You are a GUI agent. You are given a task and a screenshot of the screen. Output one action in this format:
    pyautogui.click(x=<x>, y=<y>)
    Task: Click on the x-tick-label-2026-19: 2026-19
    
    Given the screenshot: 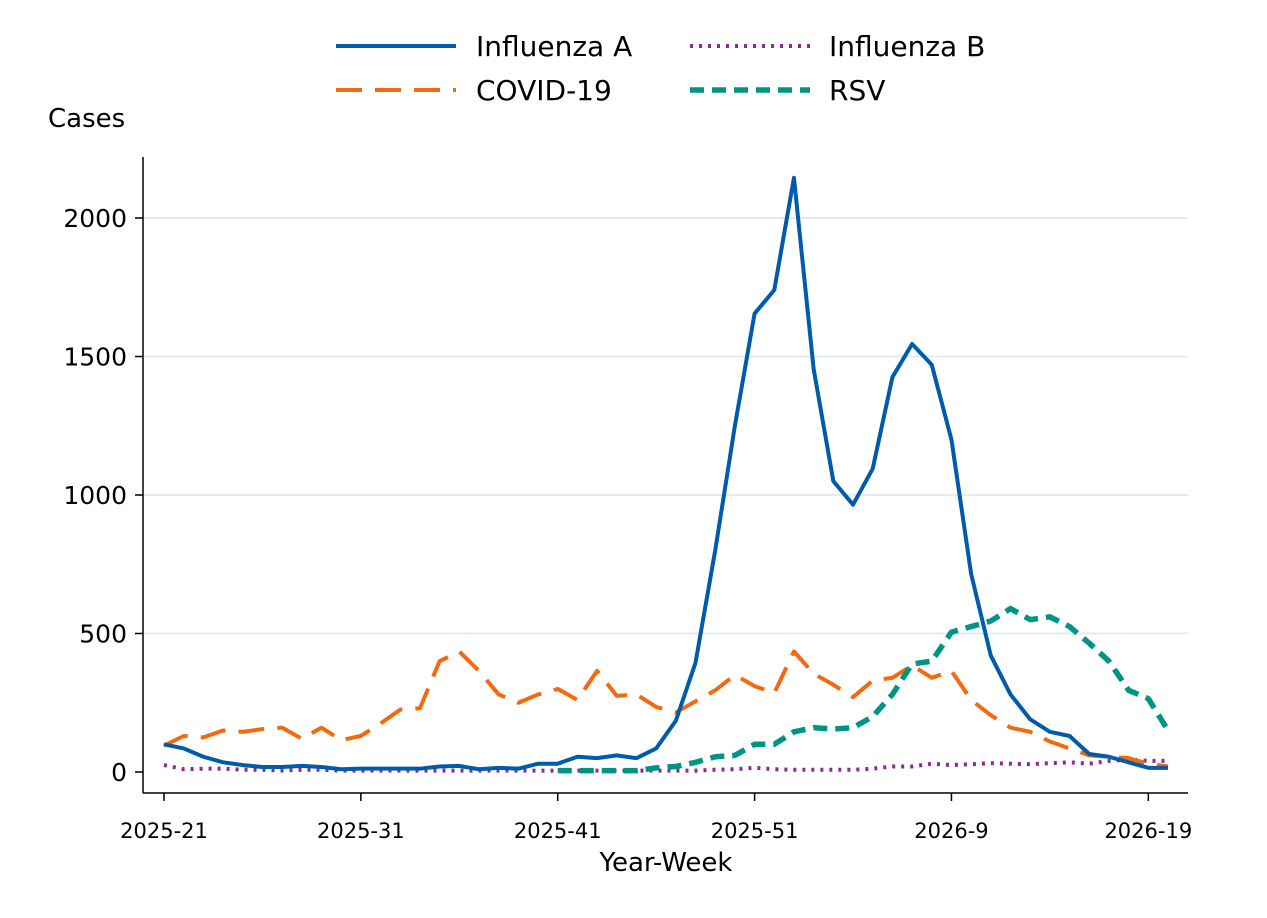 What is the action you would take?
    pyautogui.click(x=1148, y=831)
    